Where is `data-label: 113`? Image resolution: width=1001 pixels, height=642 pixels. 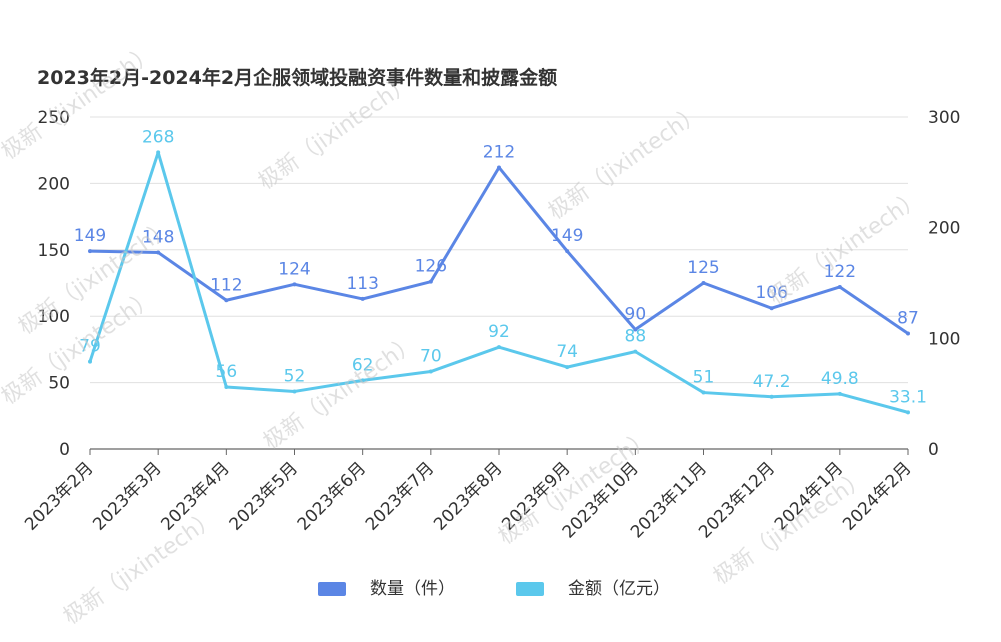 data-label: 113 is located at coordinates (362, 284).